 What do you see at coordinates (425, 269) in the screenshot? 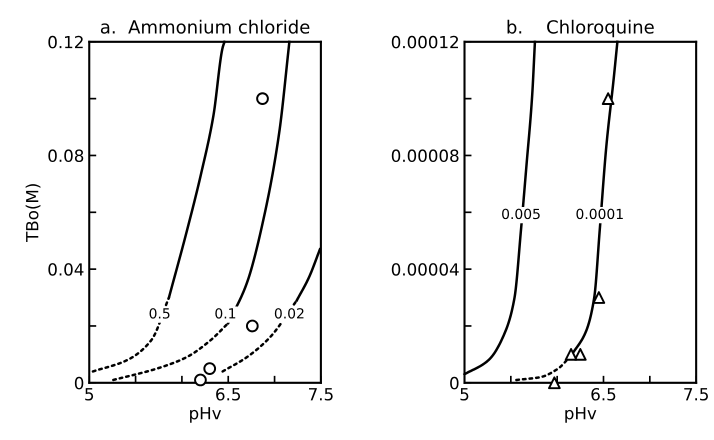
I see `y-tick-label: 0.00004` at bounding box center [425, 269].